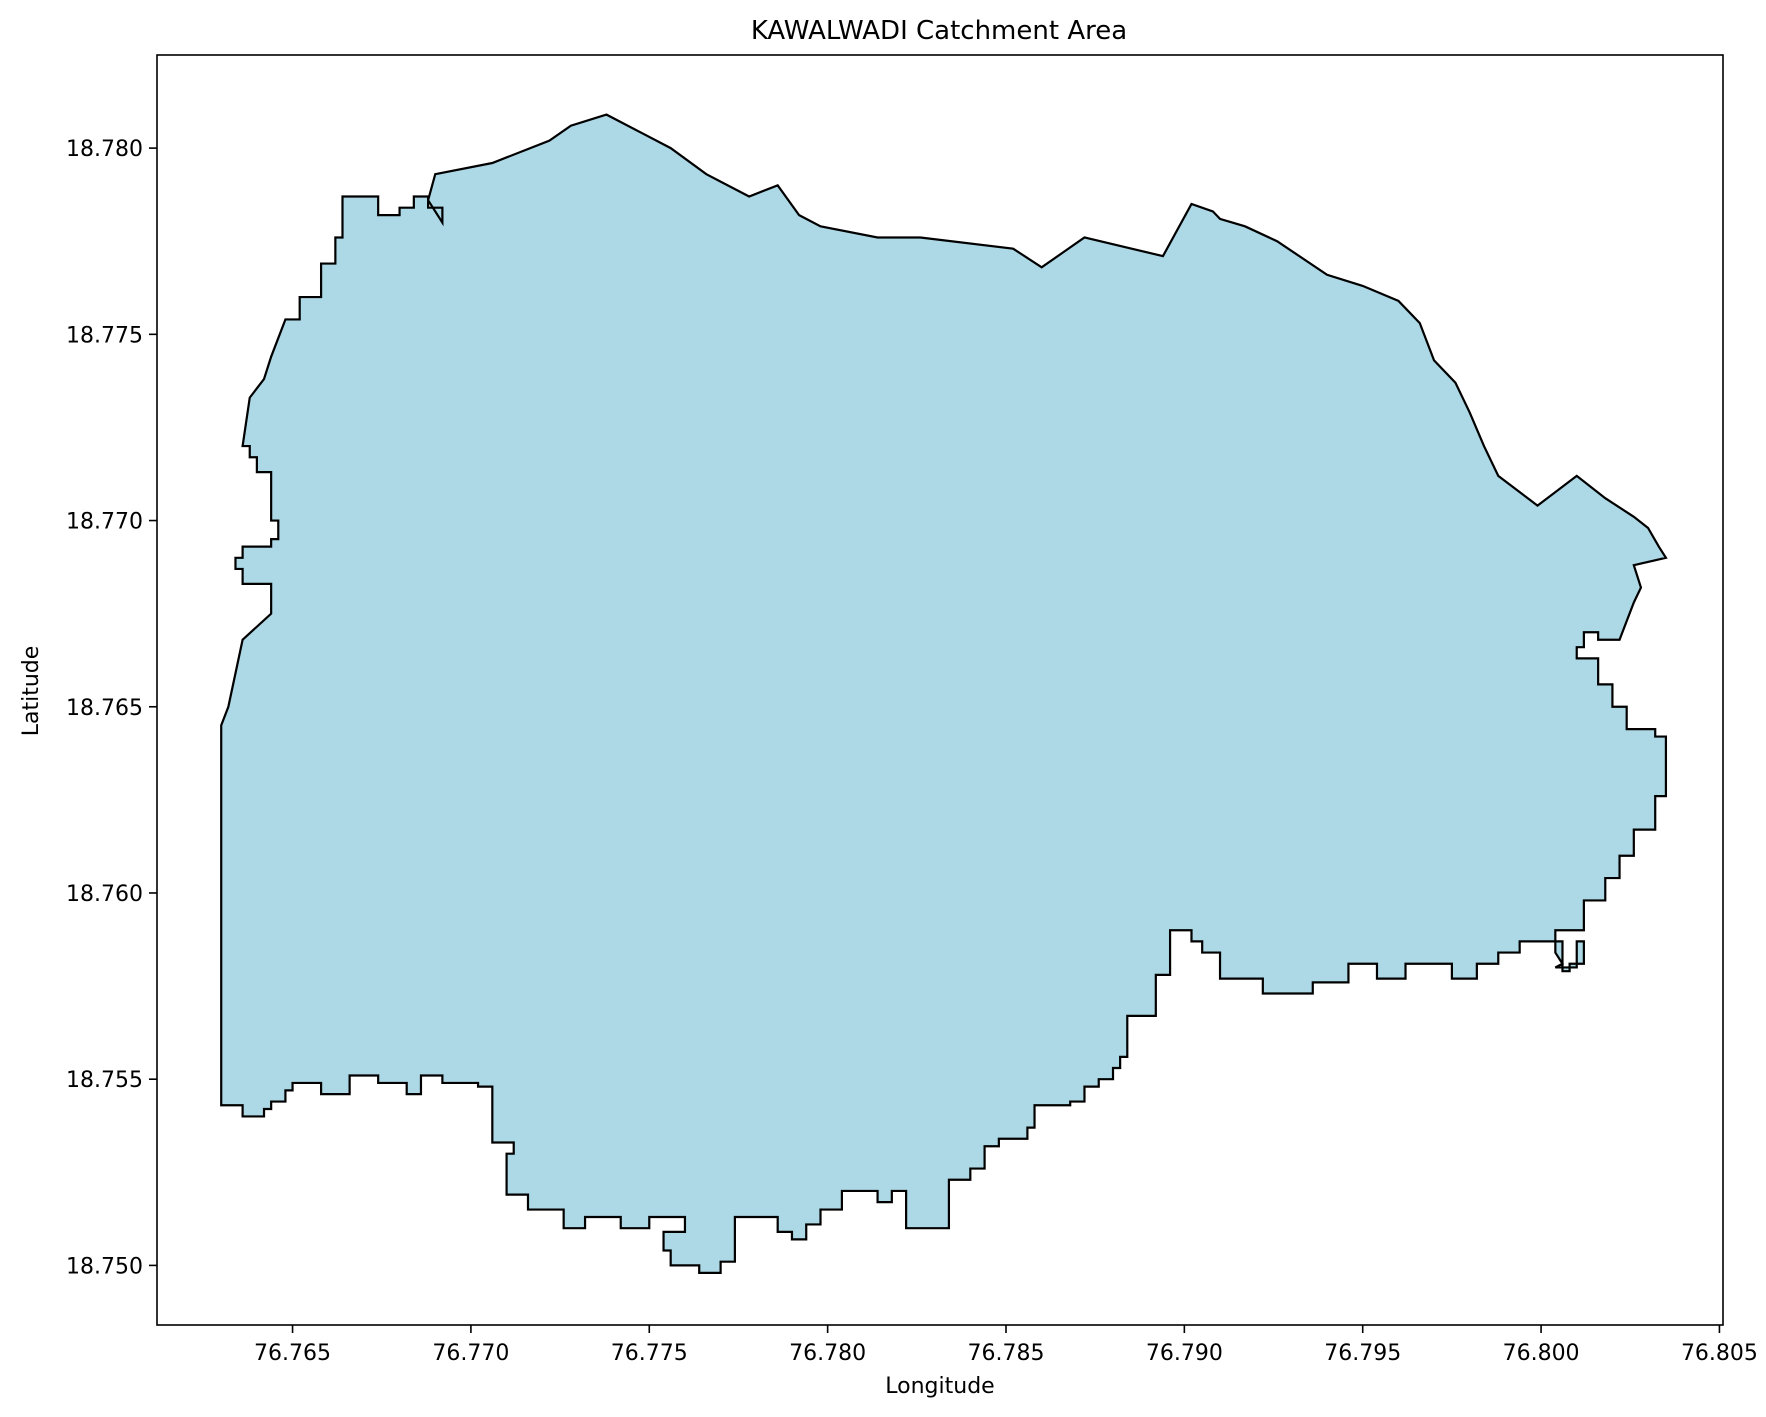 This screenshot has width=1766, height=1417. I want to click on x-tick-label: 76.790, so click(1184, 1353).